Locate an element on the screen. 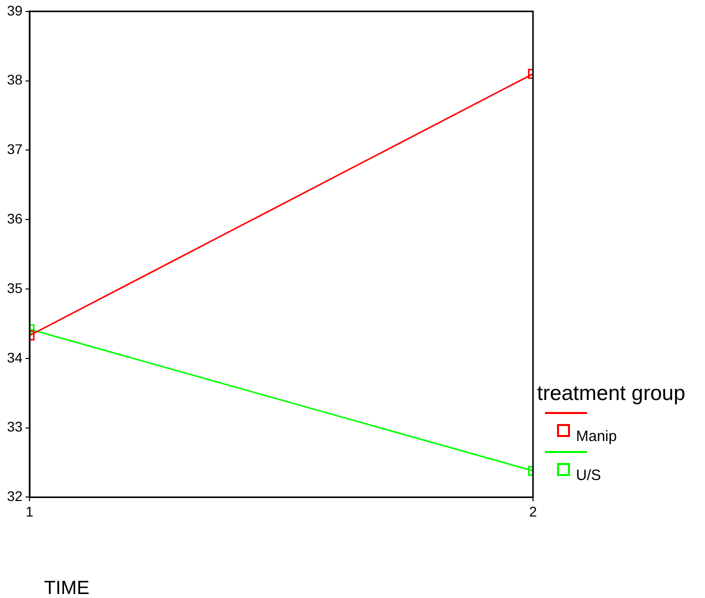  y-tick-label: 37 is located at coordinates (14, 149).